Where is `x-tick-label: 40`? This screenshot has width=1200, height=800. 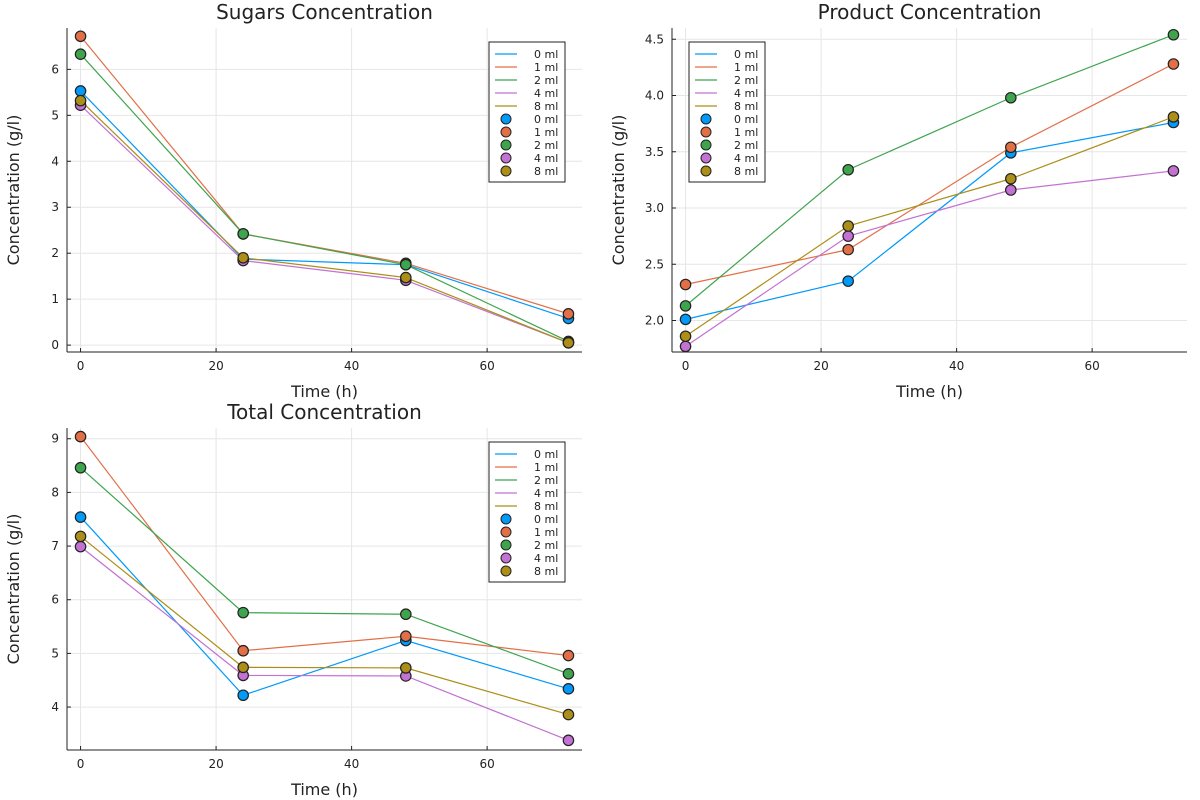 x-tick-label: 40 is located at coordinates (351, 764).